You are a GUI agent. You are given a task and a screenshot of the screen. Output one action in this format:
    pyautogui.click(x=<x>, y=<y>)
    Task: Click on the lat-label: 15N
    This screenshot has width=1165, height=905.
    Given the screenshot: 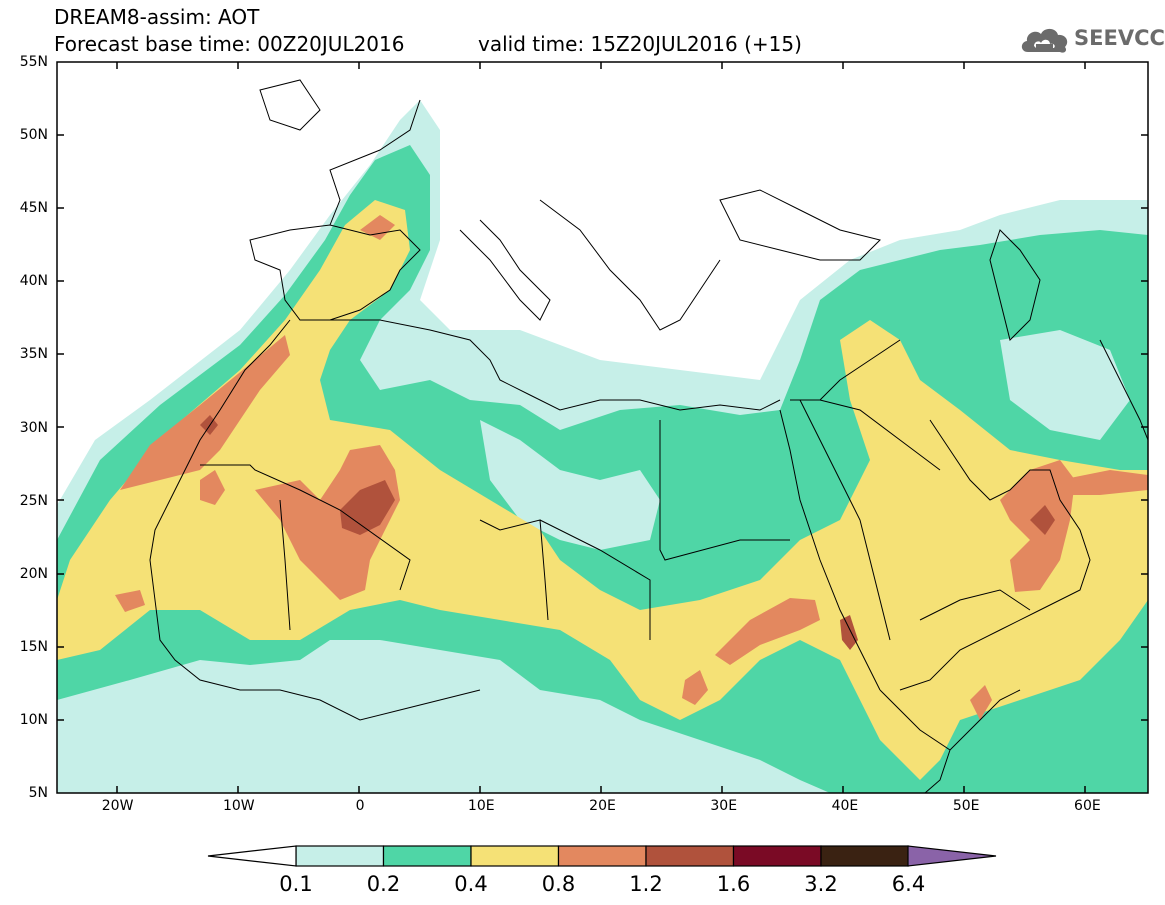 What is the action you would take?
    pyautogui.click(x=33, y=646)
    